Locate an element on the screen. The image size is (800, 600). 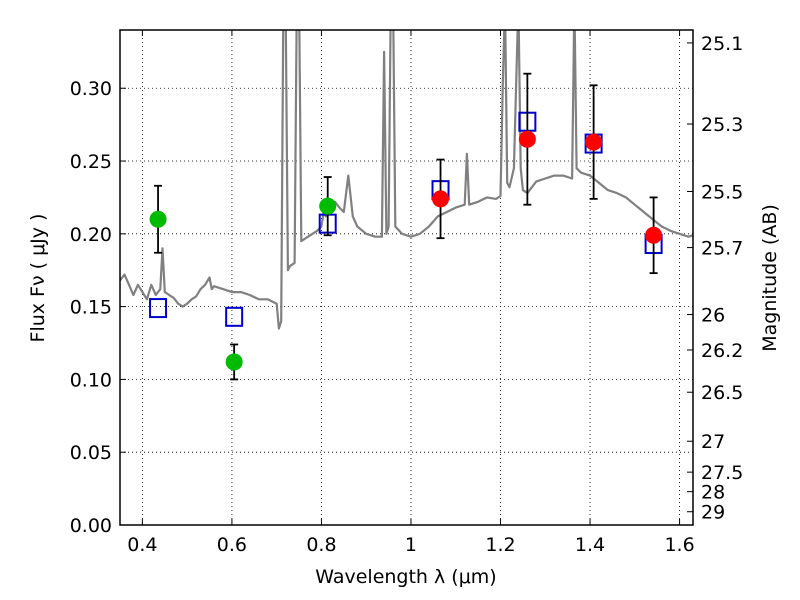
x-tick-label: 0.6 is located at coordinates (232, 545).